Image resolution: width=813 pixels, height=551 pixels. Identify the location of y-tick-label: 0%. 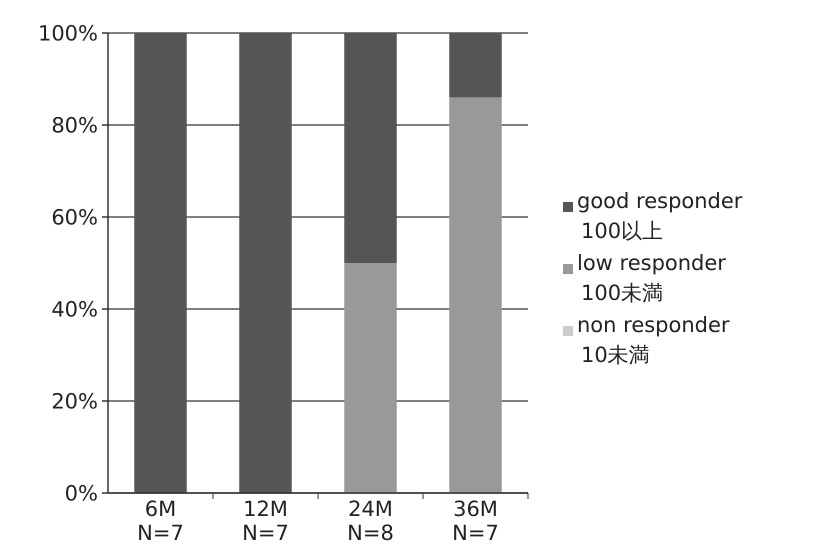
(81, 493).